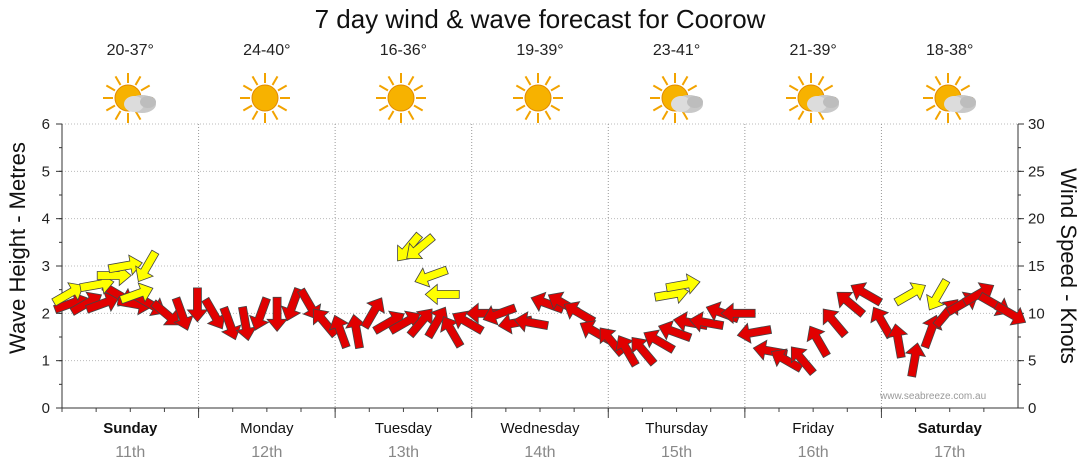 This screenshot has width=1080, height=475. I want to click on day-temperature: 24-40°, so click(267, 50).